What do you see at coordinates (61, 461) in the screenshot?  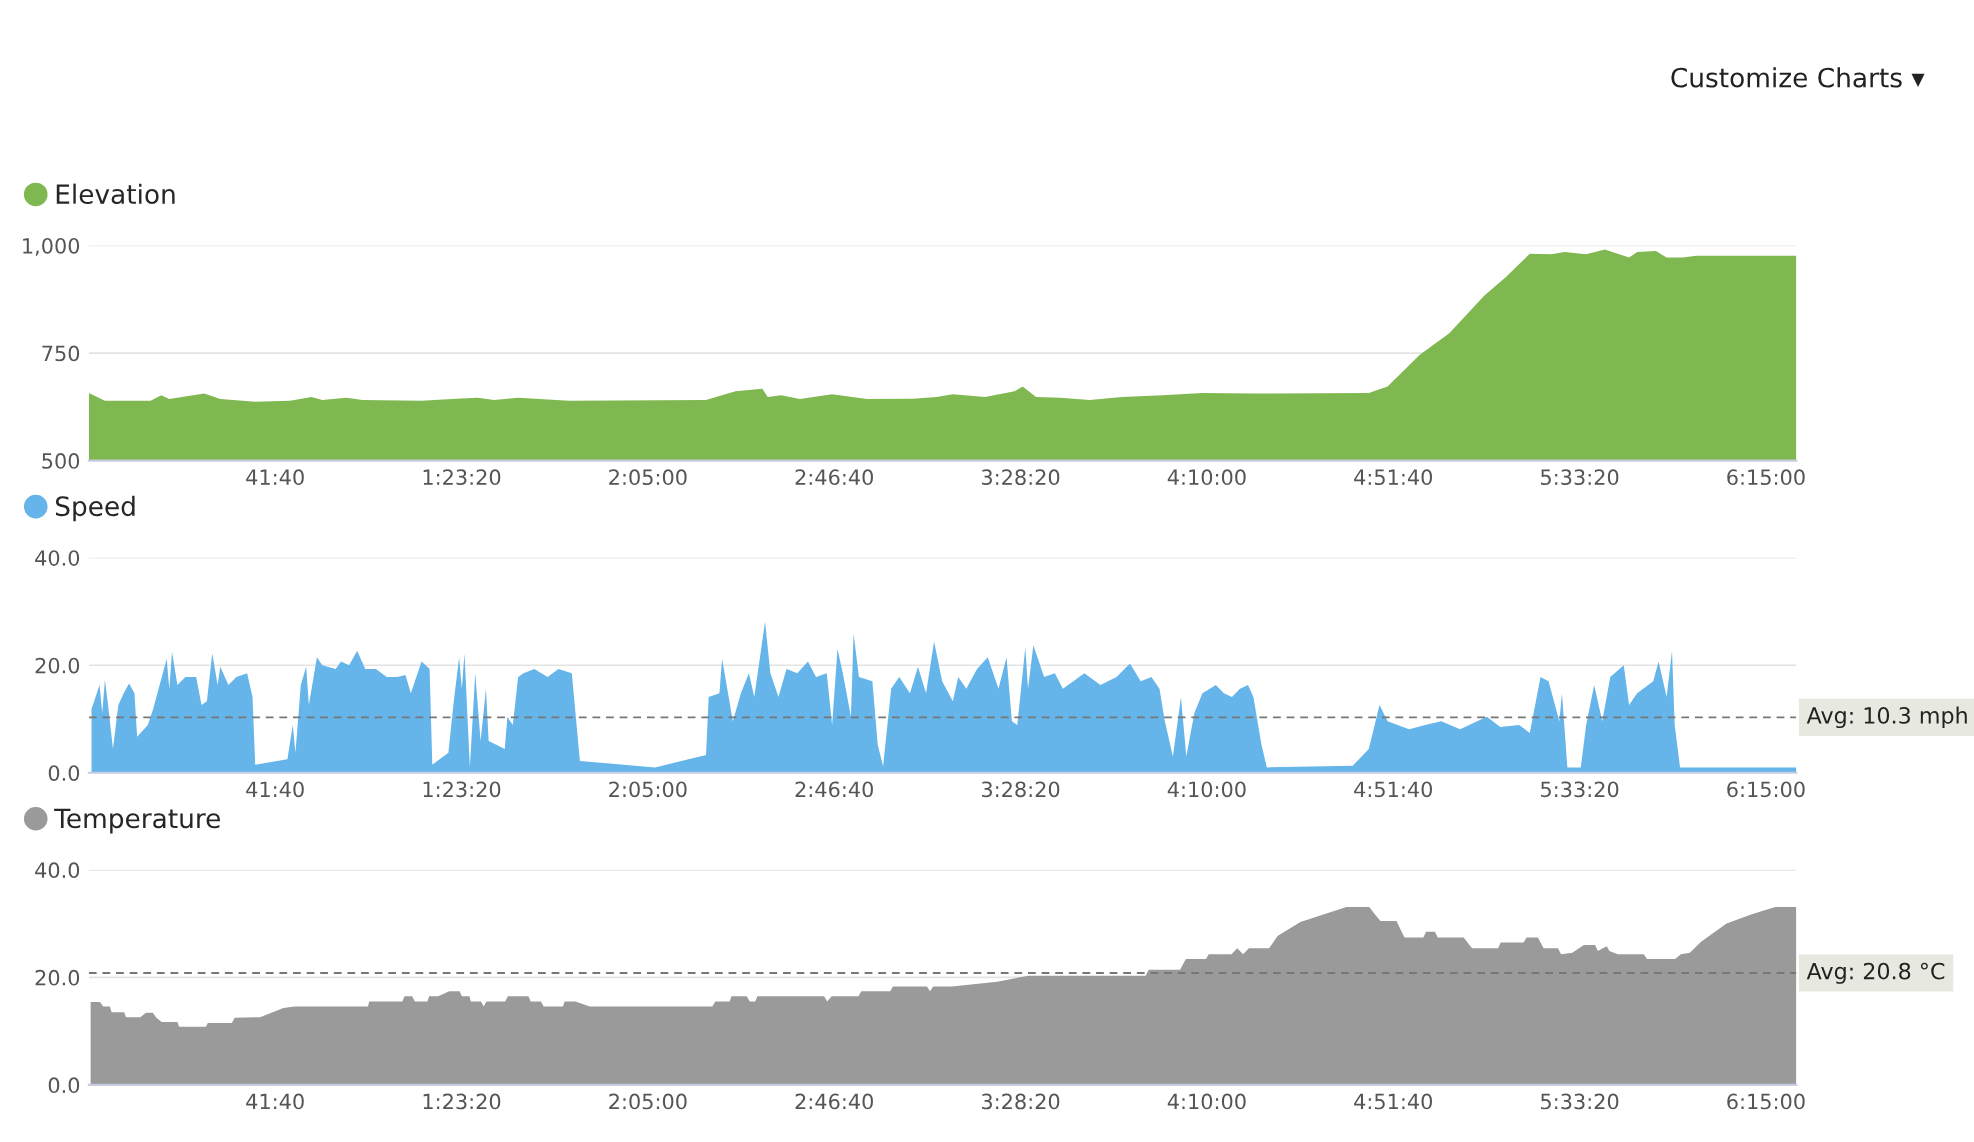 I see `y-tick-label: 500` at bounding box center [61, 461].